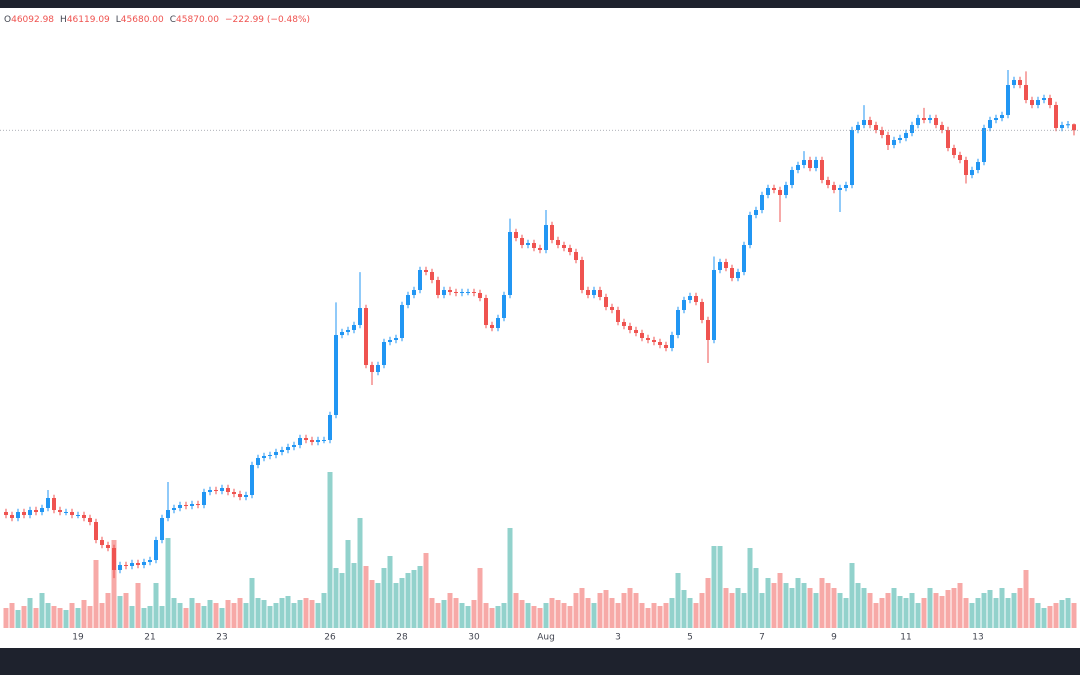  What do you see at coordinates (905, 638) in the screenshot?
I see `x-tick-label: 11` at bounding box center [905, 638].